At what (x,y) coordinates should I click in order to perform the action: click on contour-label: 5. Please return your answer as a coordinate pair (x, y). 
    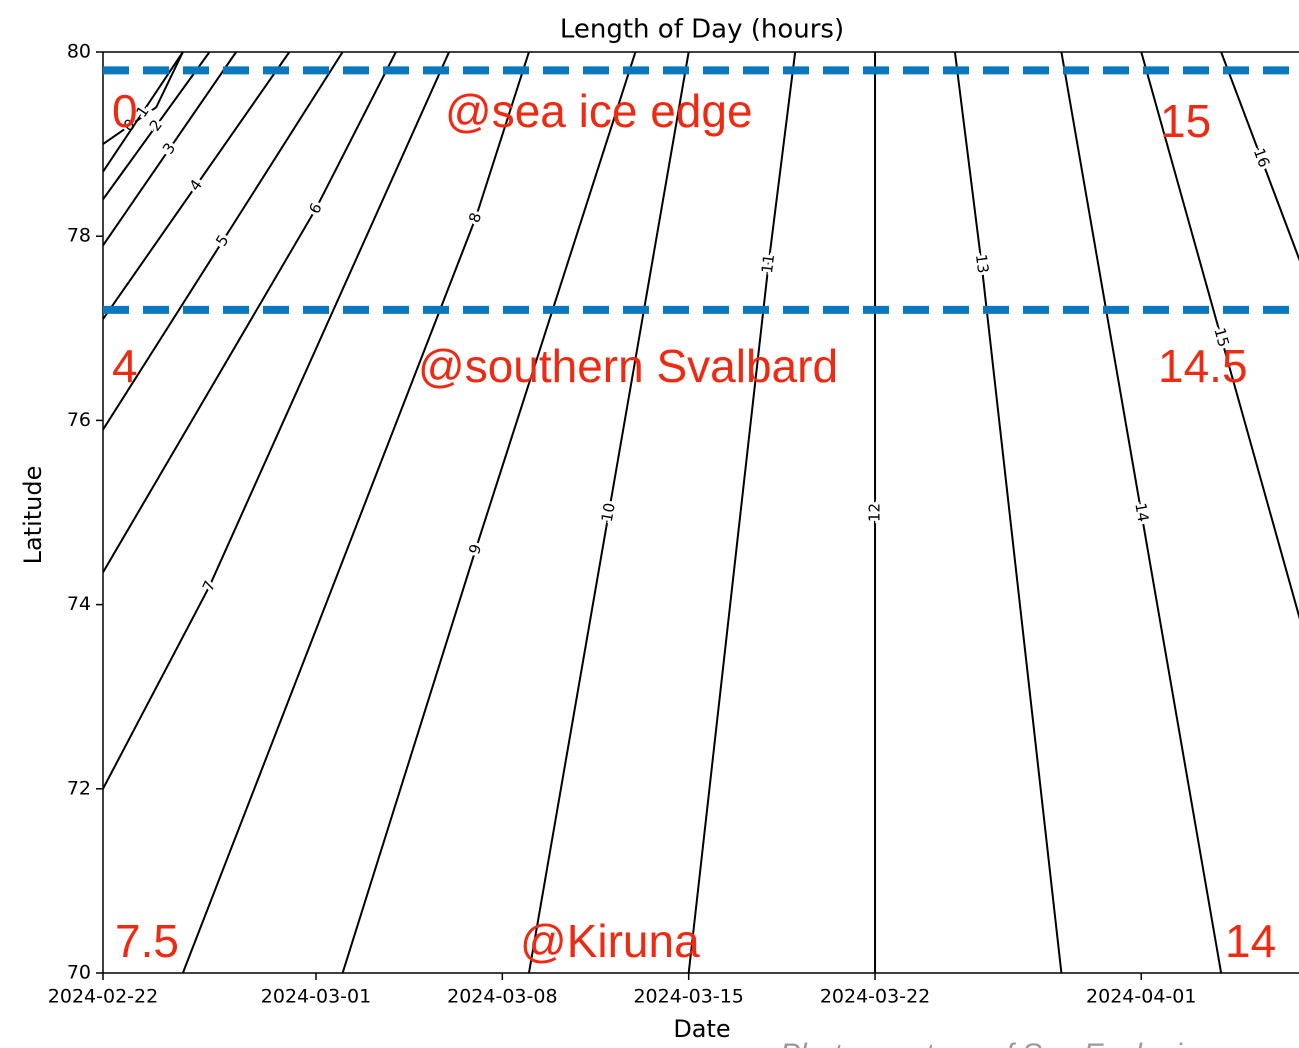
    Looking at the image, I should click on (222, 241).